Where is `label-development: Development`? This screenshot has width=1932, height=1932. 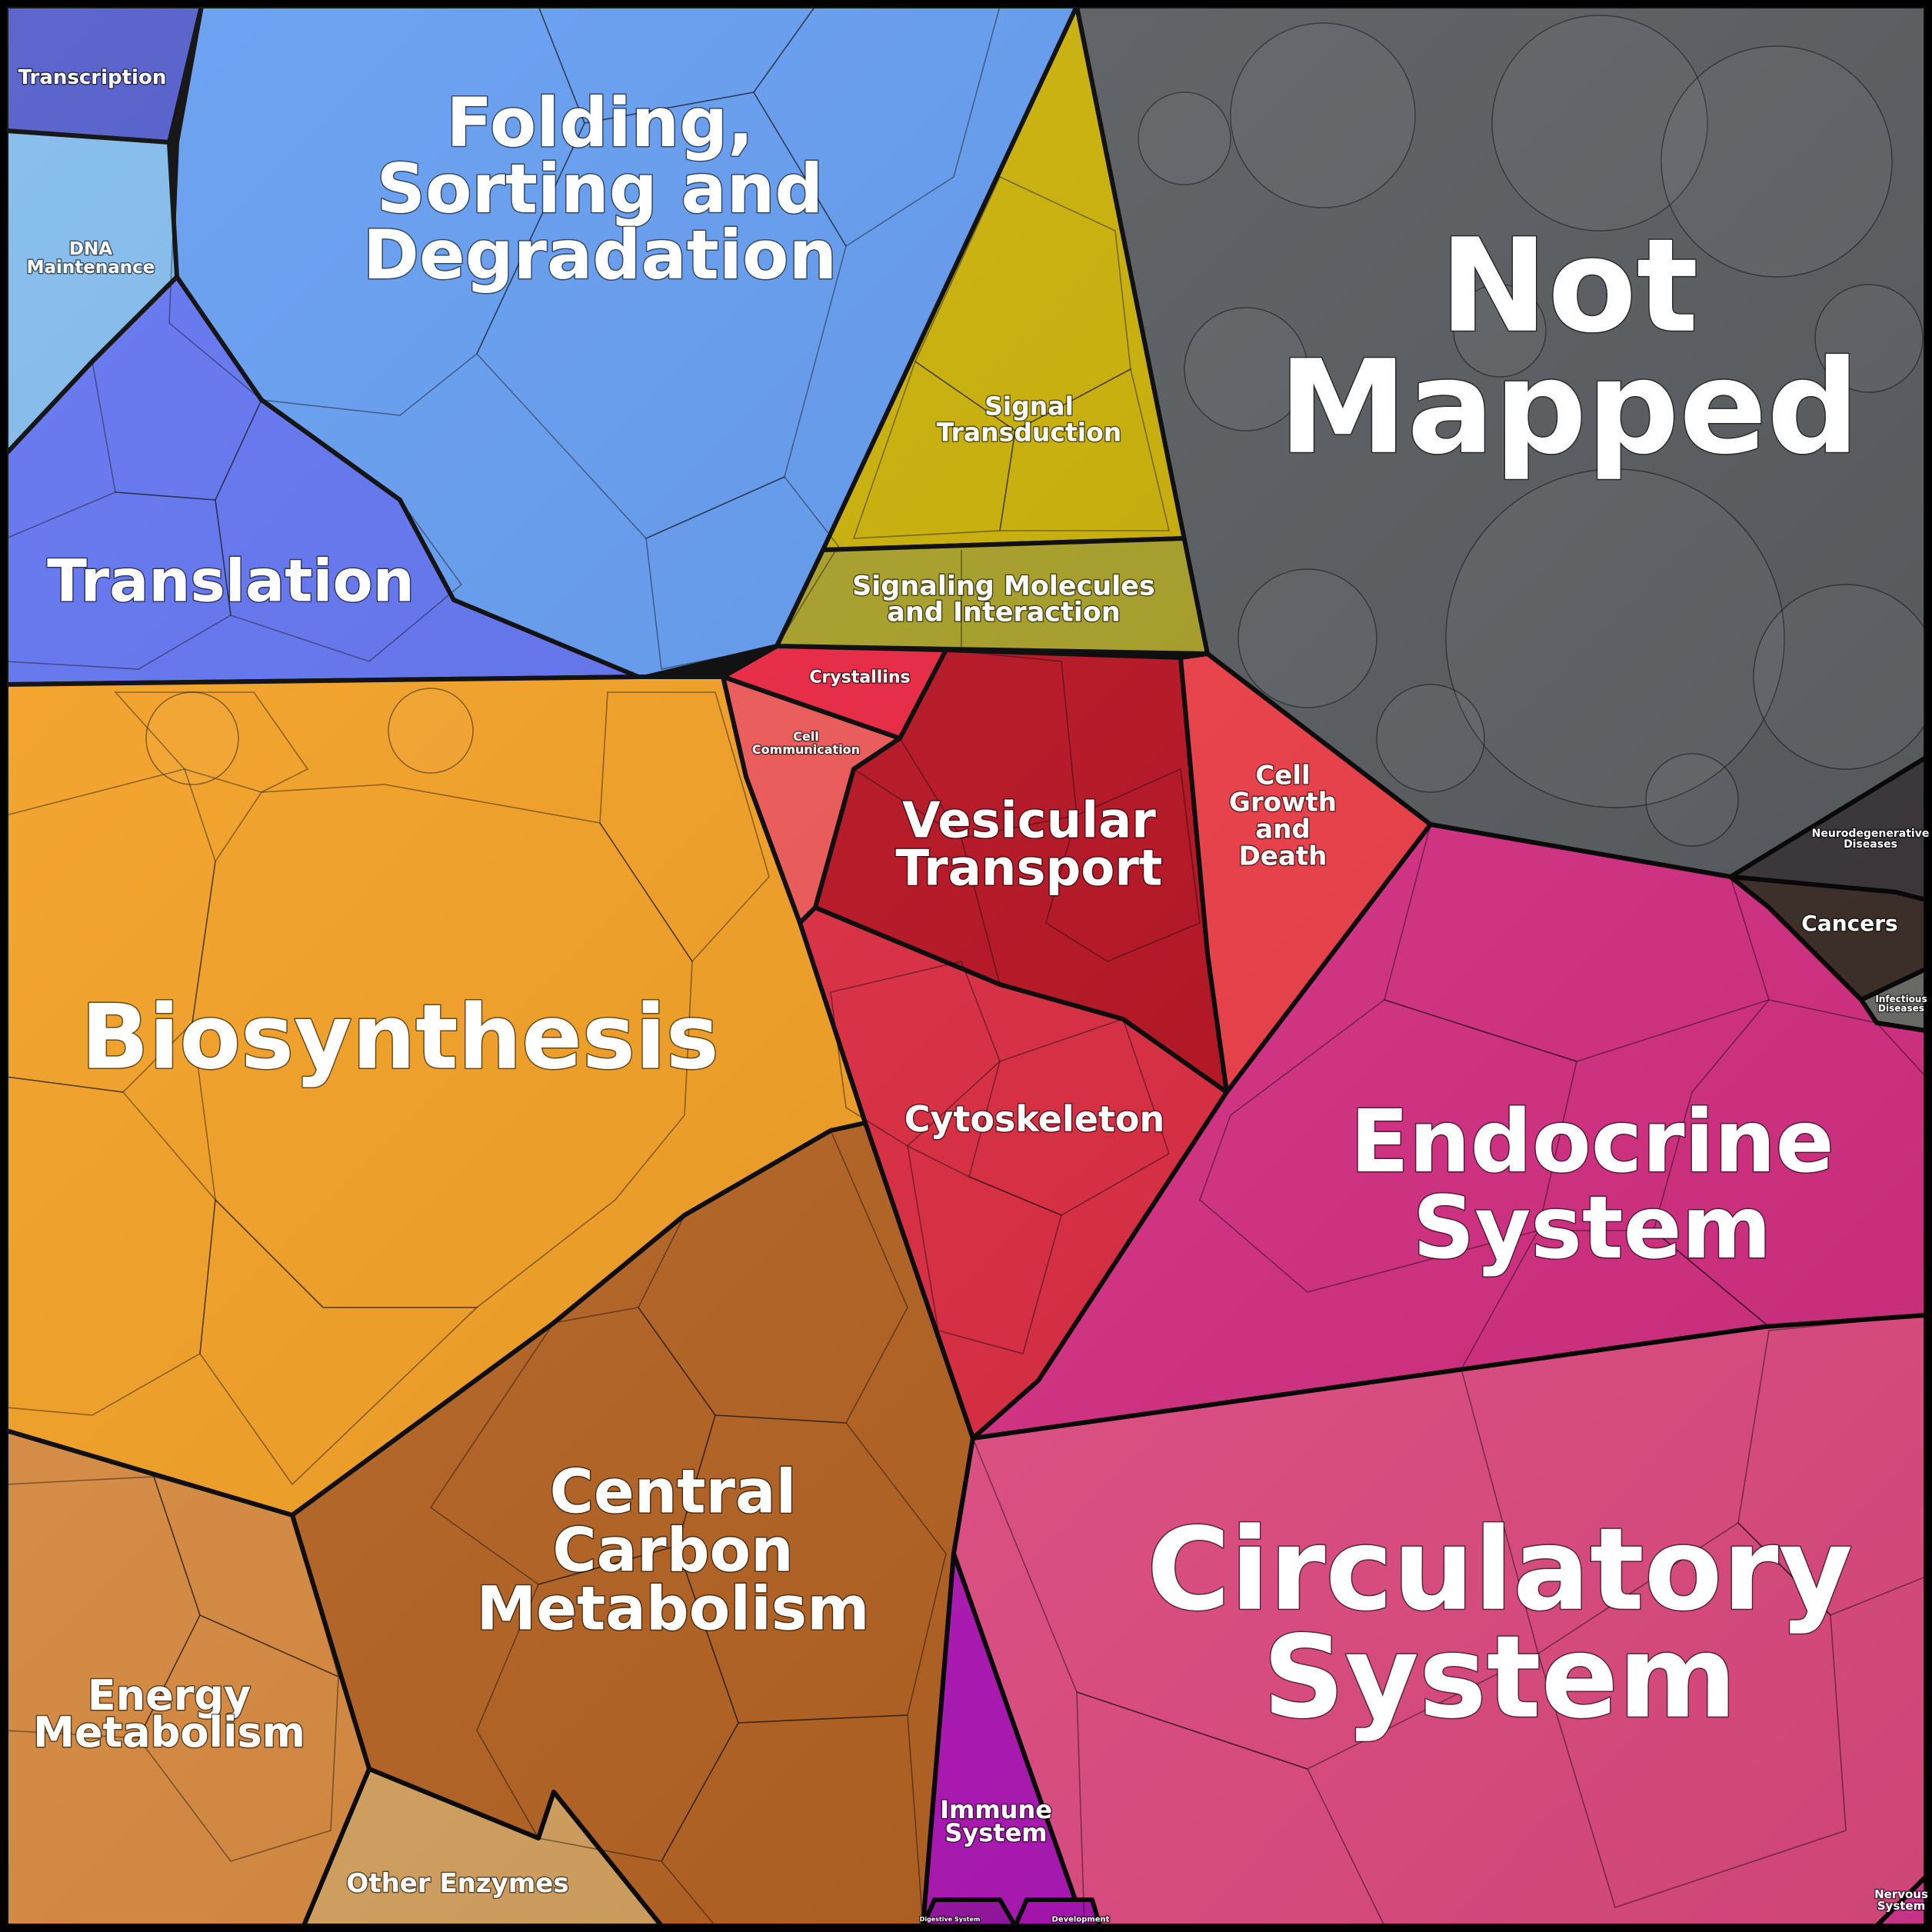
label-development: Development is located at coordinates (1081, 1920).